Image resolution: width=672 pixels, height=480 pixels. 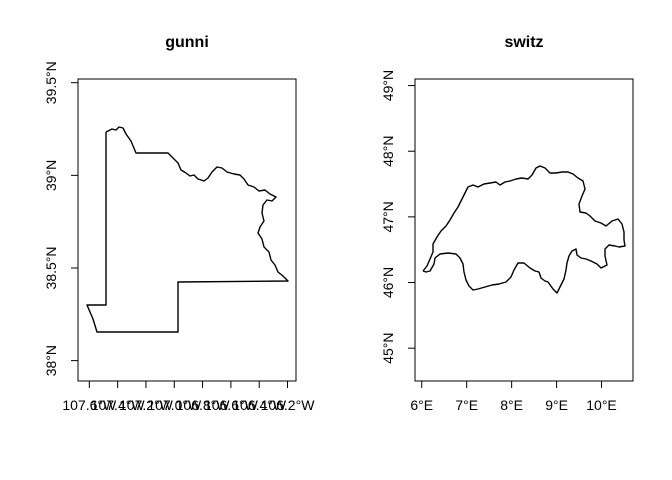 I want to click on y-tick-label-switz: 45°N, so click(x=388, y=348).